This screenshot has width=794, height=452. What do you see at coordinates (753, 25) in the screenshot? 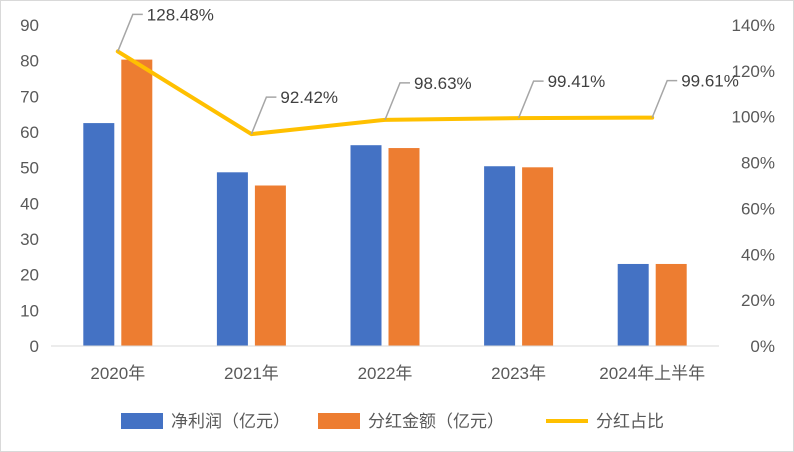
I see `right-axis-tick-label: 140%` at bounding box center [753, 25].